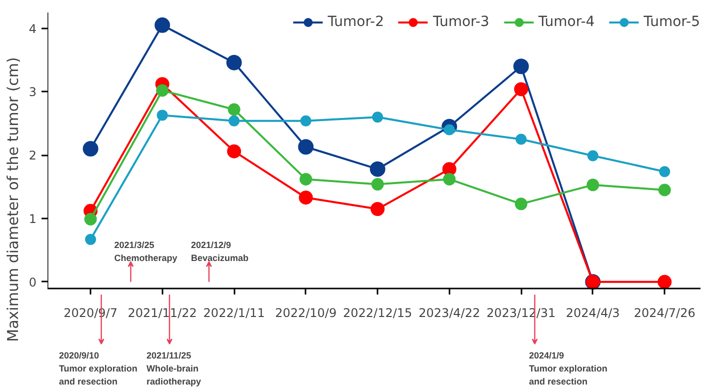 The width and height of the screenshot is (708, 388). Describe the element at coordinates (32, 219) in the screenshot. I see `y-tick-label: 1` at that location.